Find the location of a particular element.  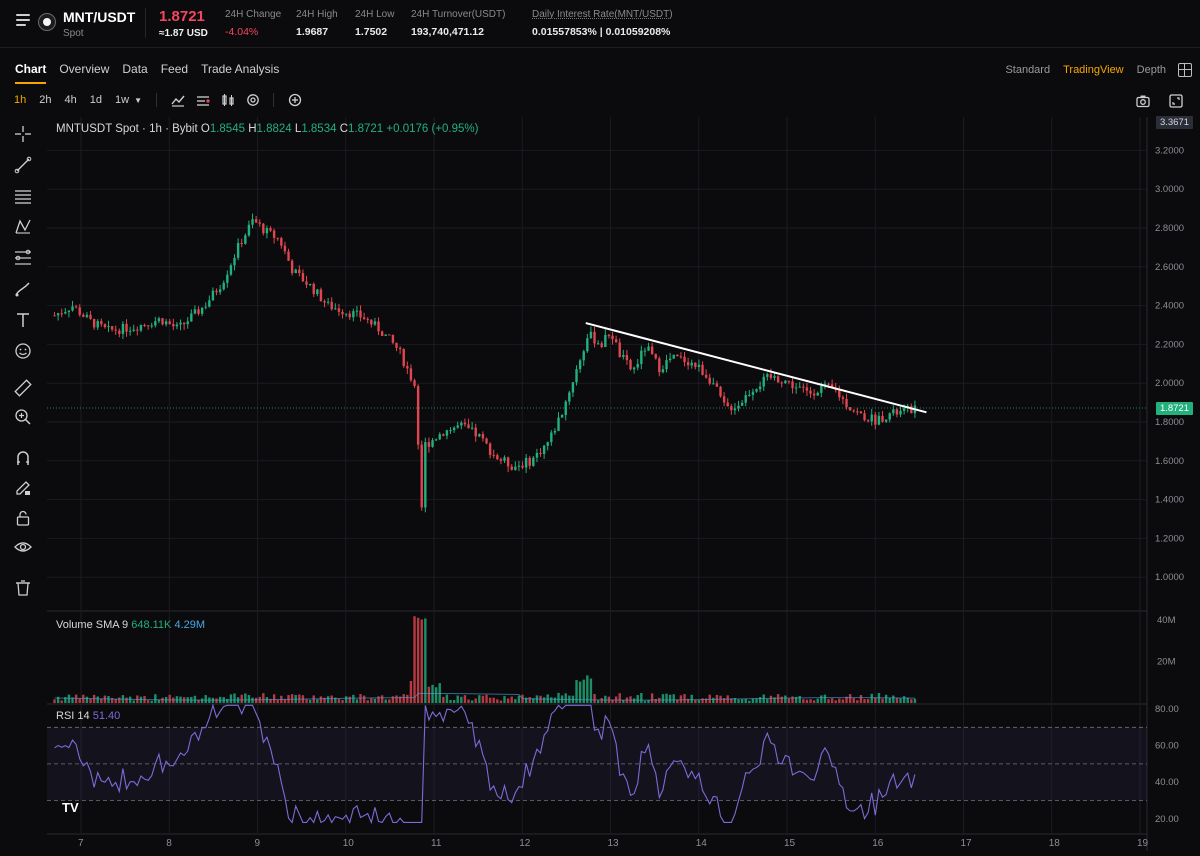

tab-data: Data is located at coordinates (135, 69).